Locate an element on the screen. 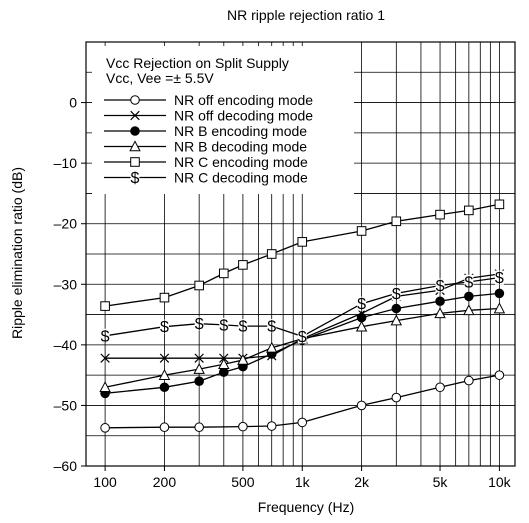  marker-cross is located at coordinates (135, 115).